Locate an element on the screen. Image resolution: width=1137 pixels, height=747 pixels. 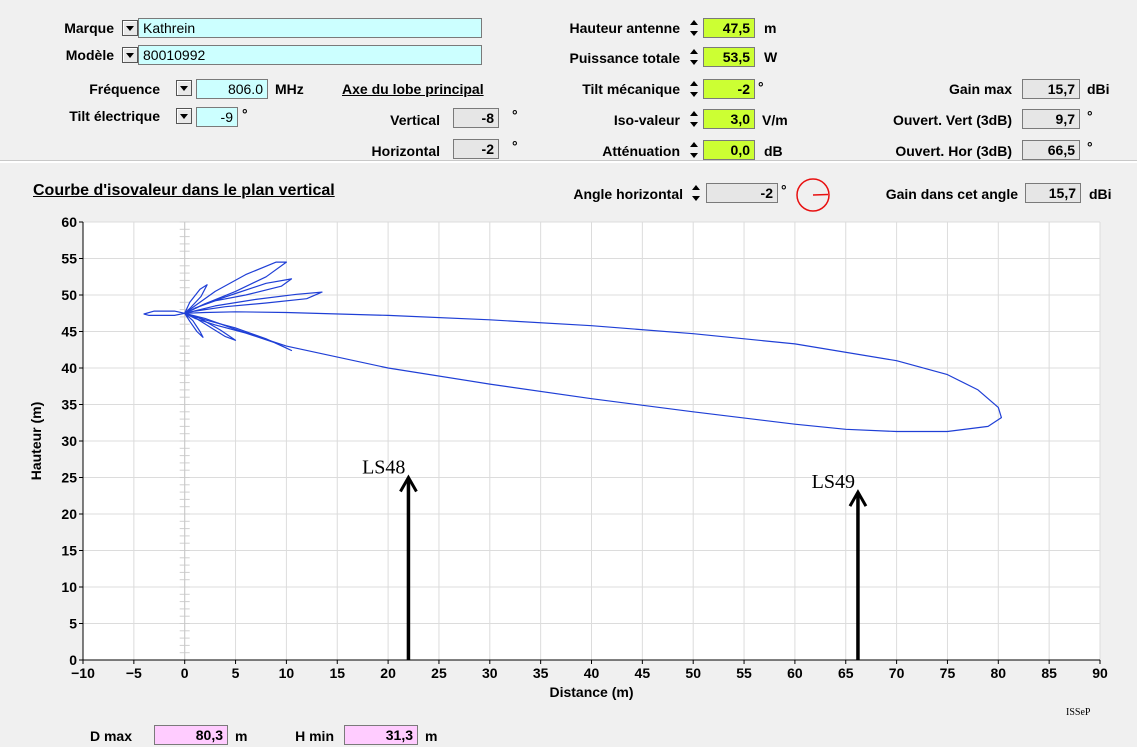
x-tick-label: 55 is located at coordinates (744, 673).